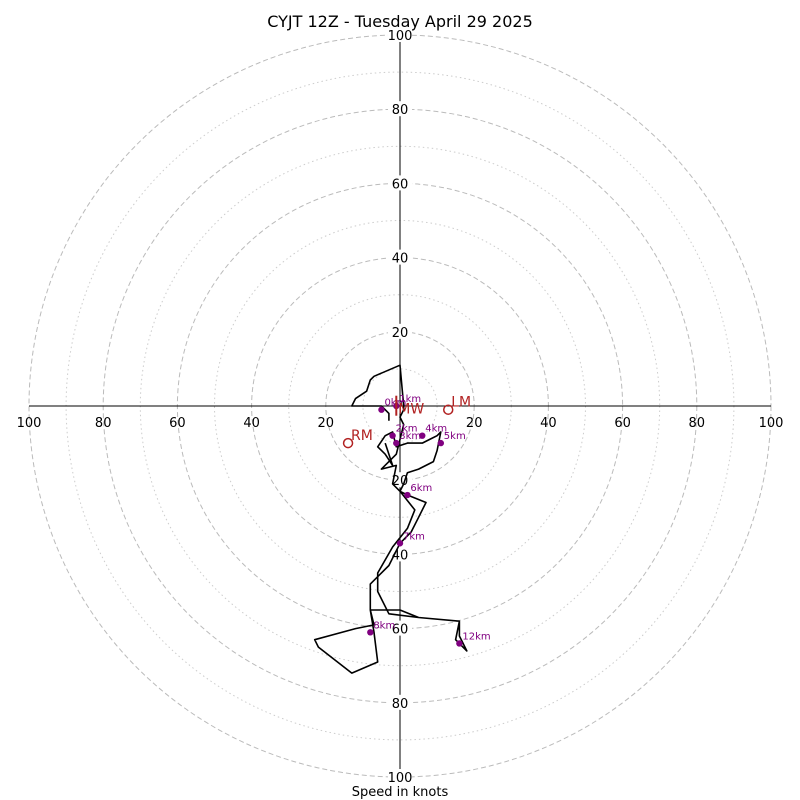 Image resolution: width=800 pixels, height=800 pixels. I want to click on storm-motion-label-MW: MW, so click(411, 410).